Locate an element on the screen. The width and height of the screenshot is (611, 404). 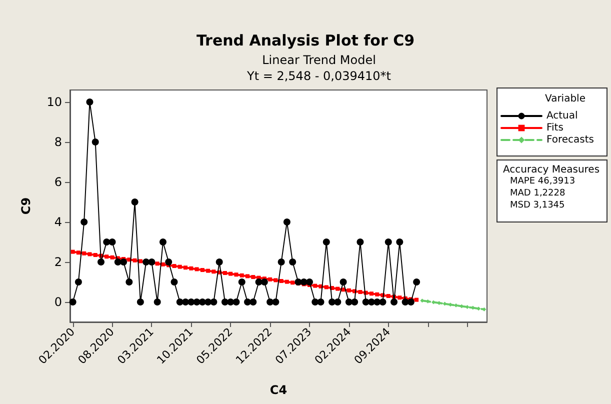
chart-title: Trend Analysis Plot for C9 is located at coordinates (305, 41).